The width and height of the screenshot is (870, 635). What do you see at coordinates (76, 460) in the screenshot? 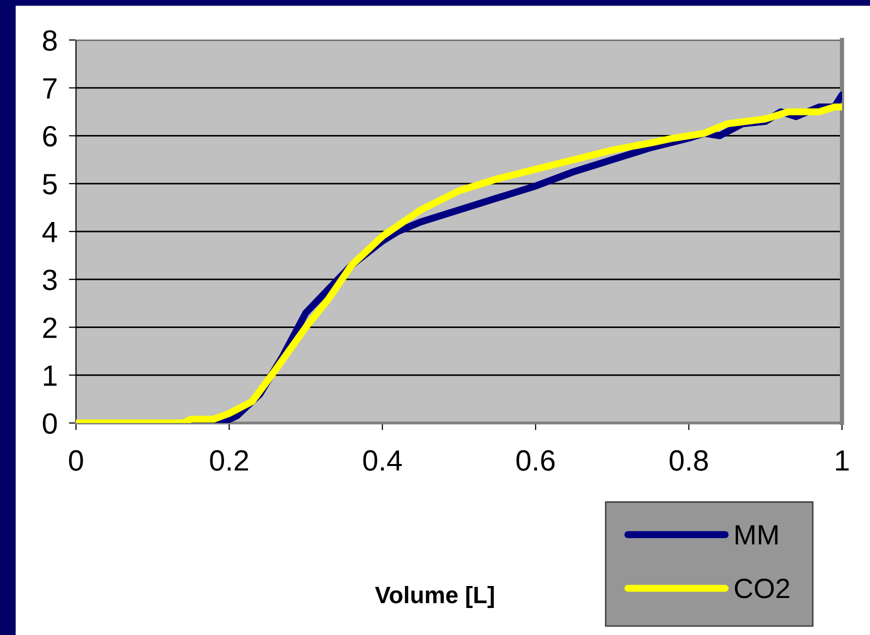
I see `x-tick-label: 0` at bounding box center [76, 460].